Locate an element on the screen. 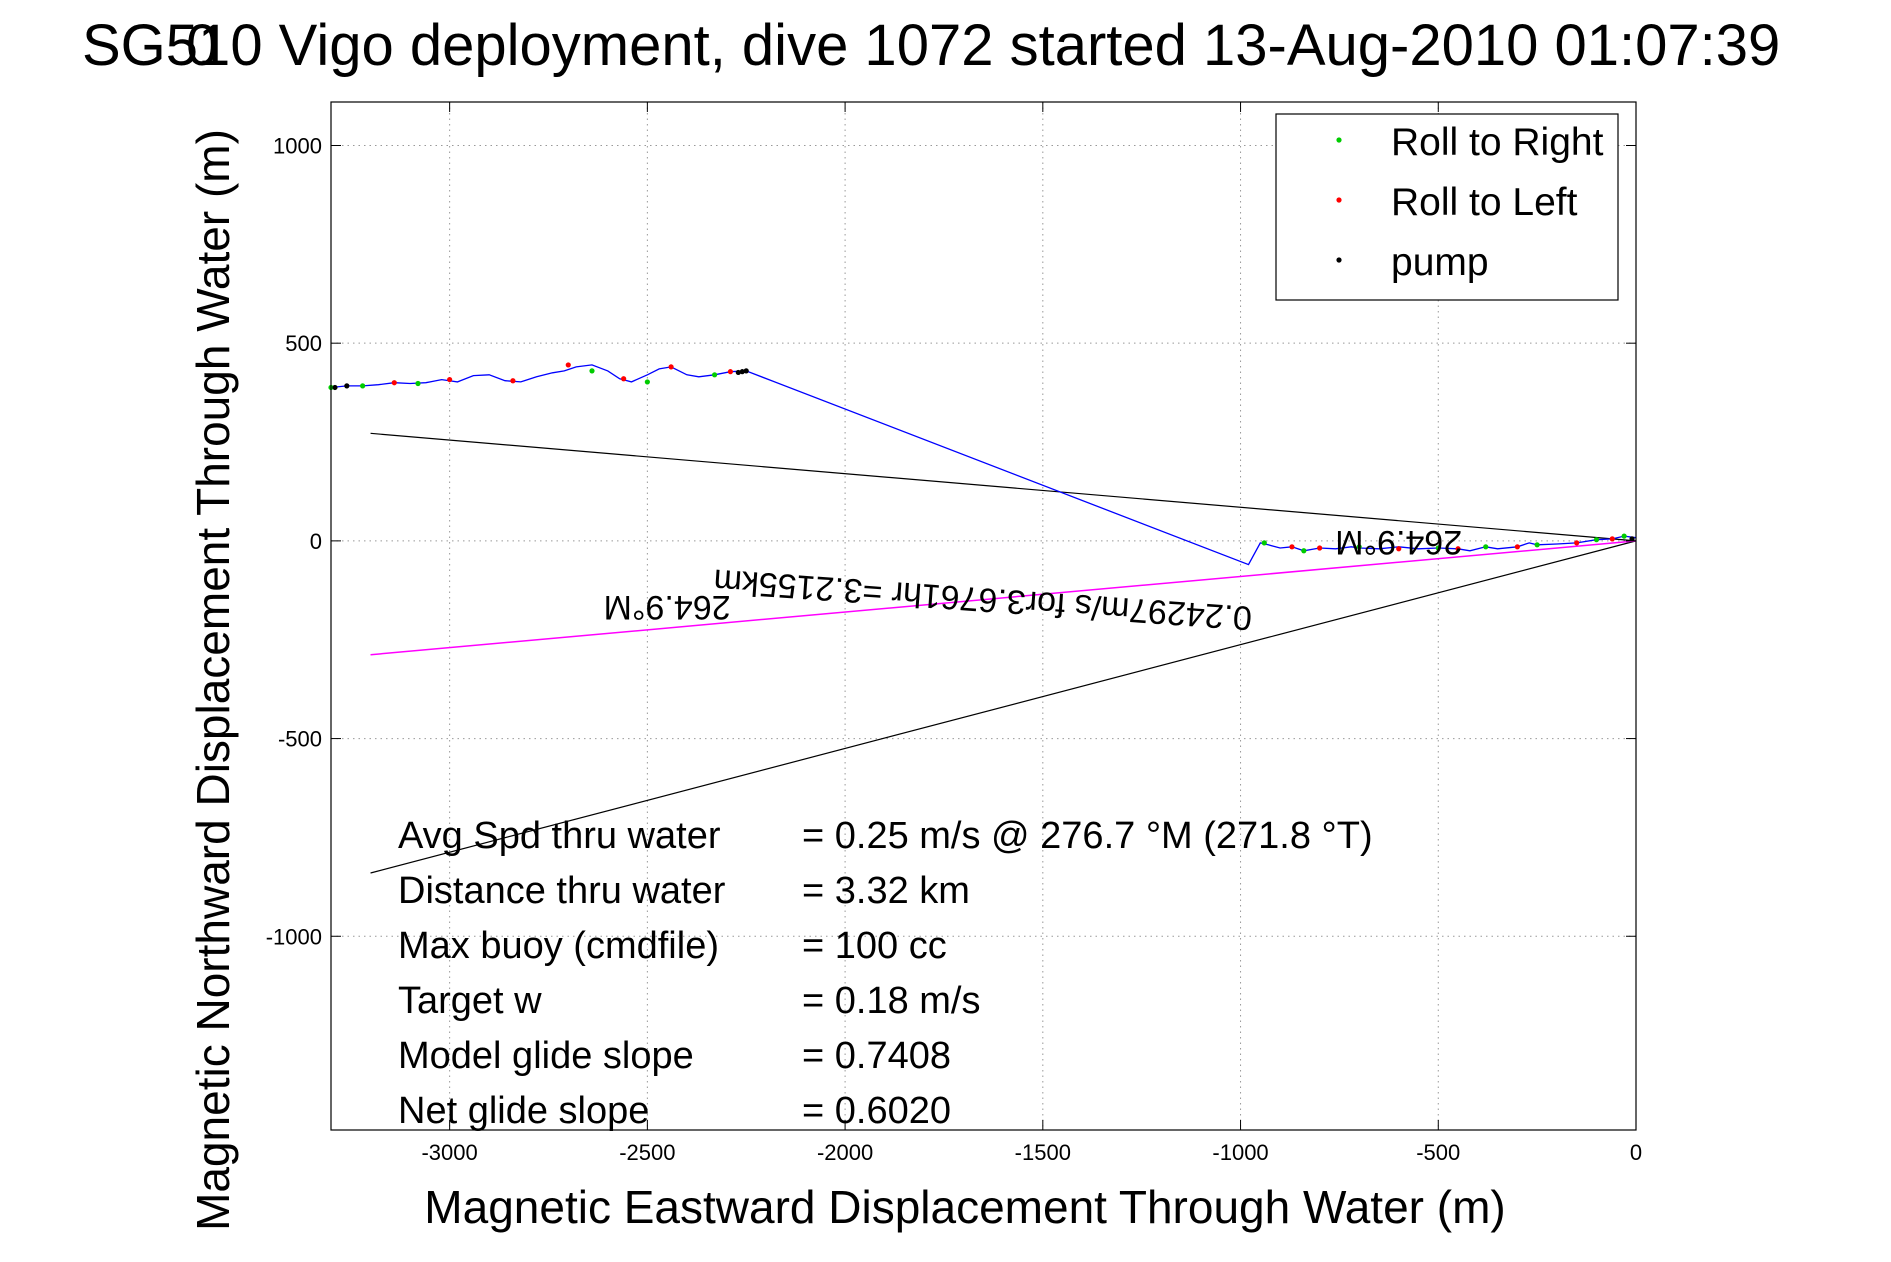  roll-and-pump-points is located at coordinates (981, 458).